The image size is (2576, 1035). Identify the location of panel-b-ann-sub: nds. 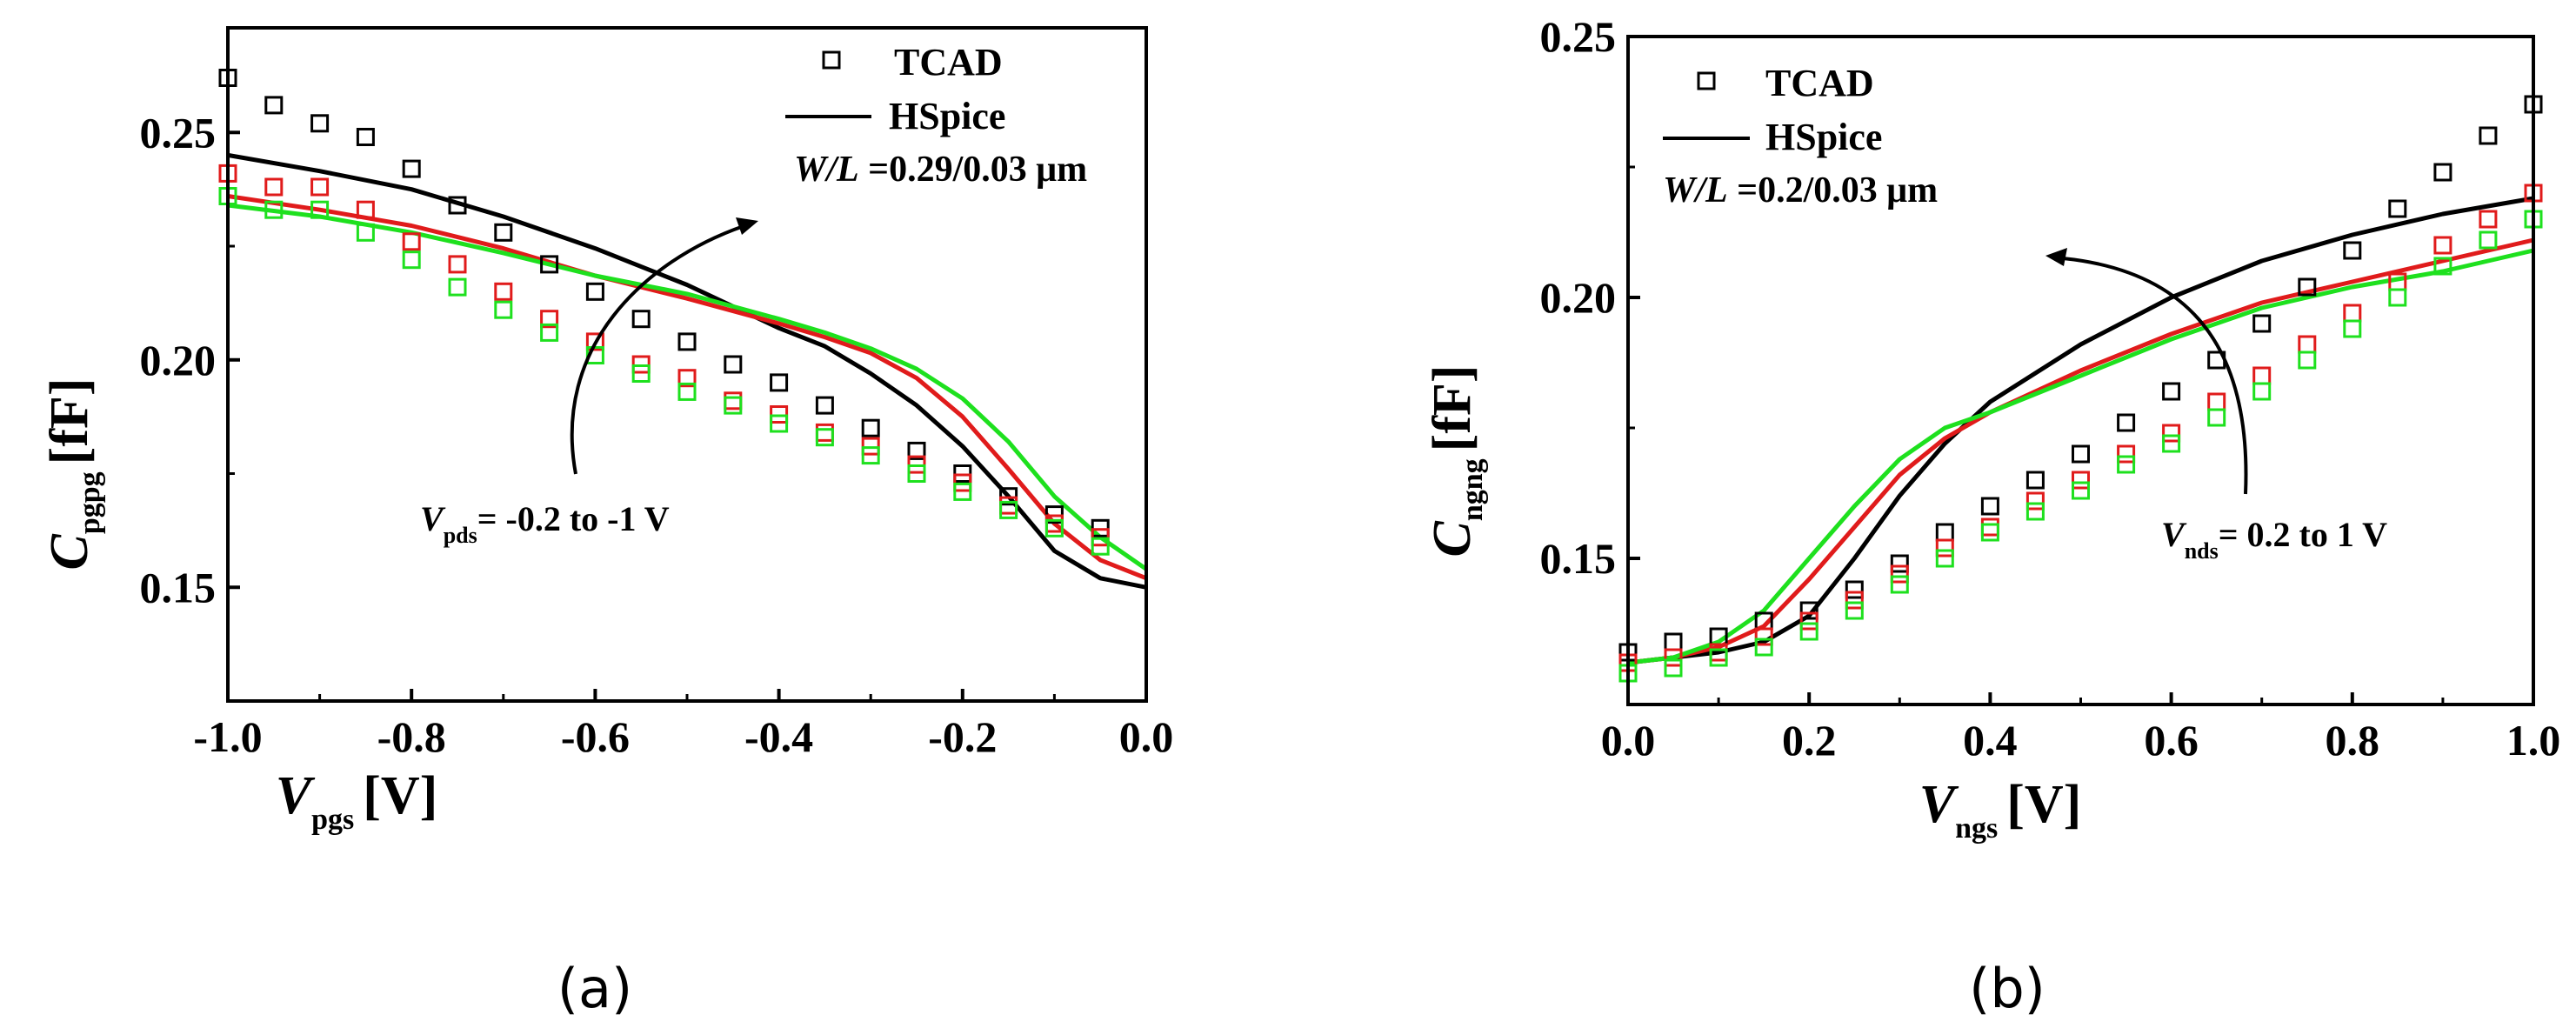
(2202, 551).